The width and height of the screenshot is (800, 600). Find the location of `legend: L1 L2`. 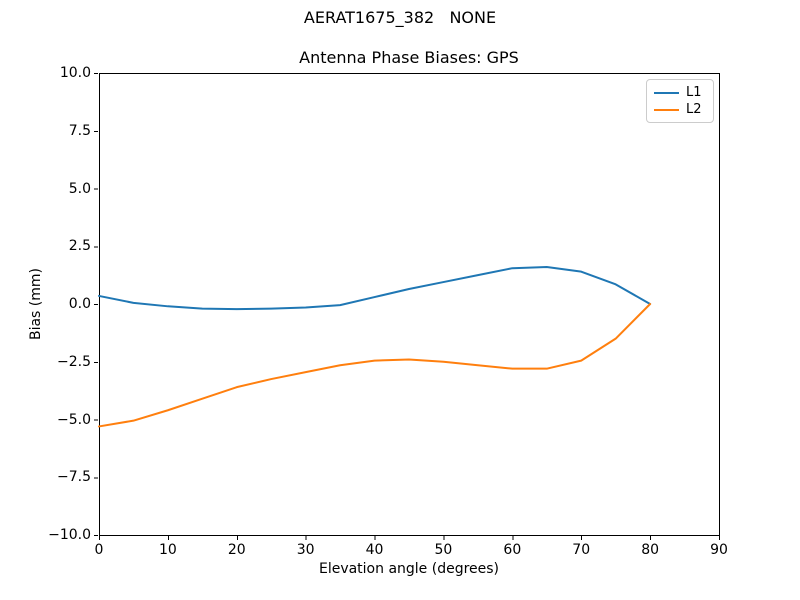

legend: L1 L2 is located at coordinates (680, 101).